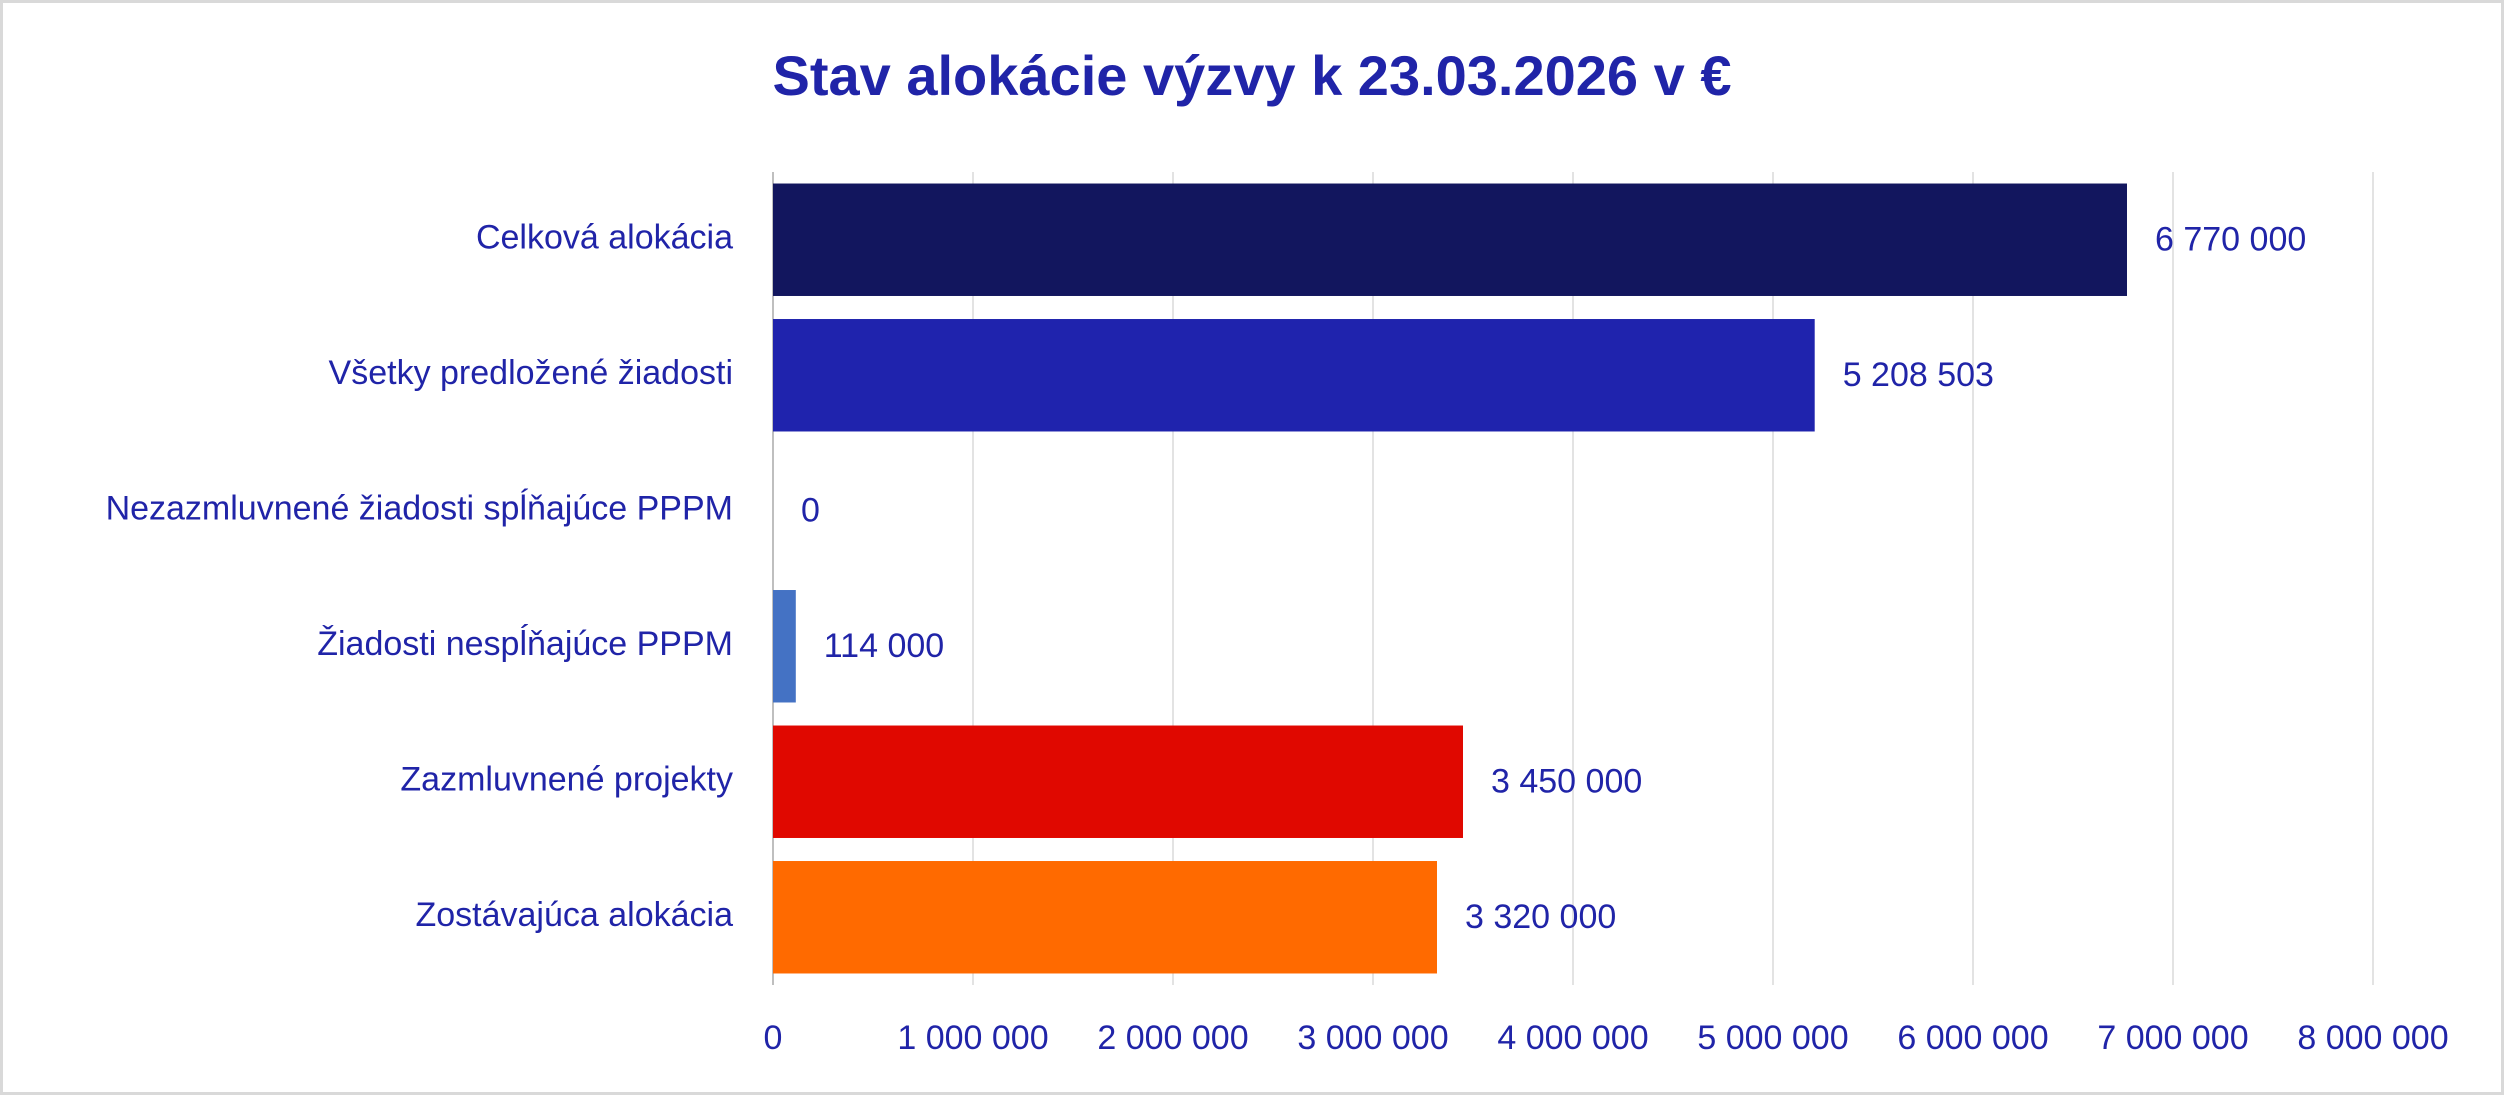 The height and width of the screenshot is (1095, 2504). What do you see at coordinates (1372, 1038) in the screenshot?
I see `x-tick-label: 3 000 000` at bounding box center [1372, 1038].